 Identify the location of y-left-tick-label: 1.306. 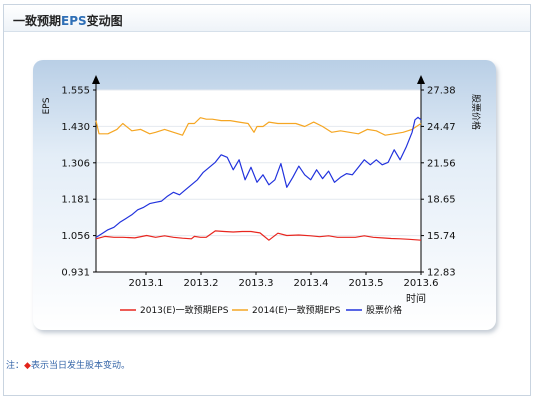
(75, 163).